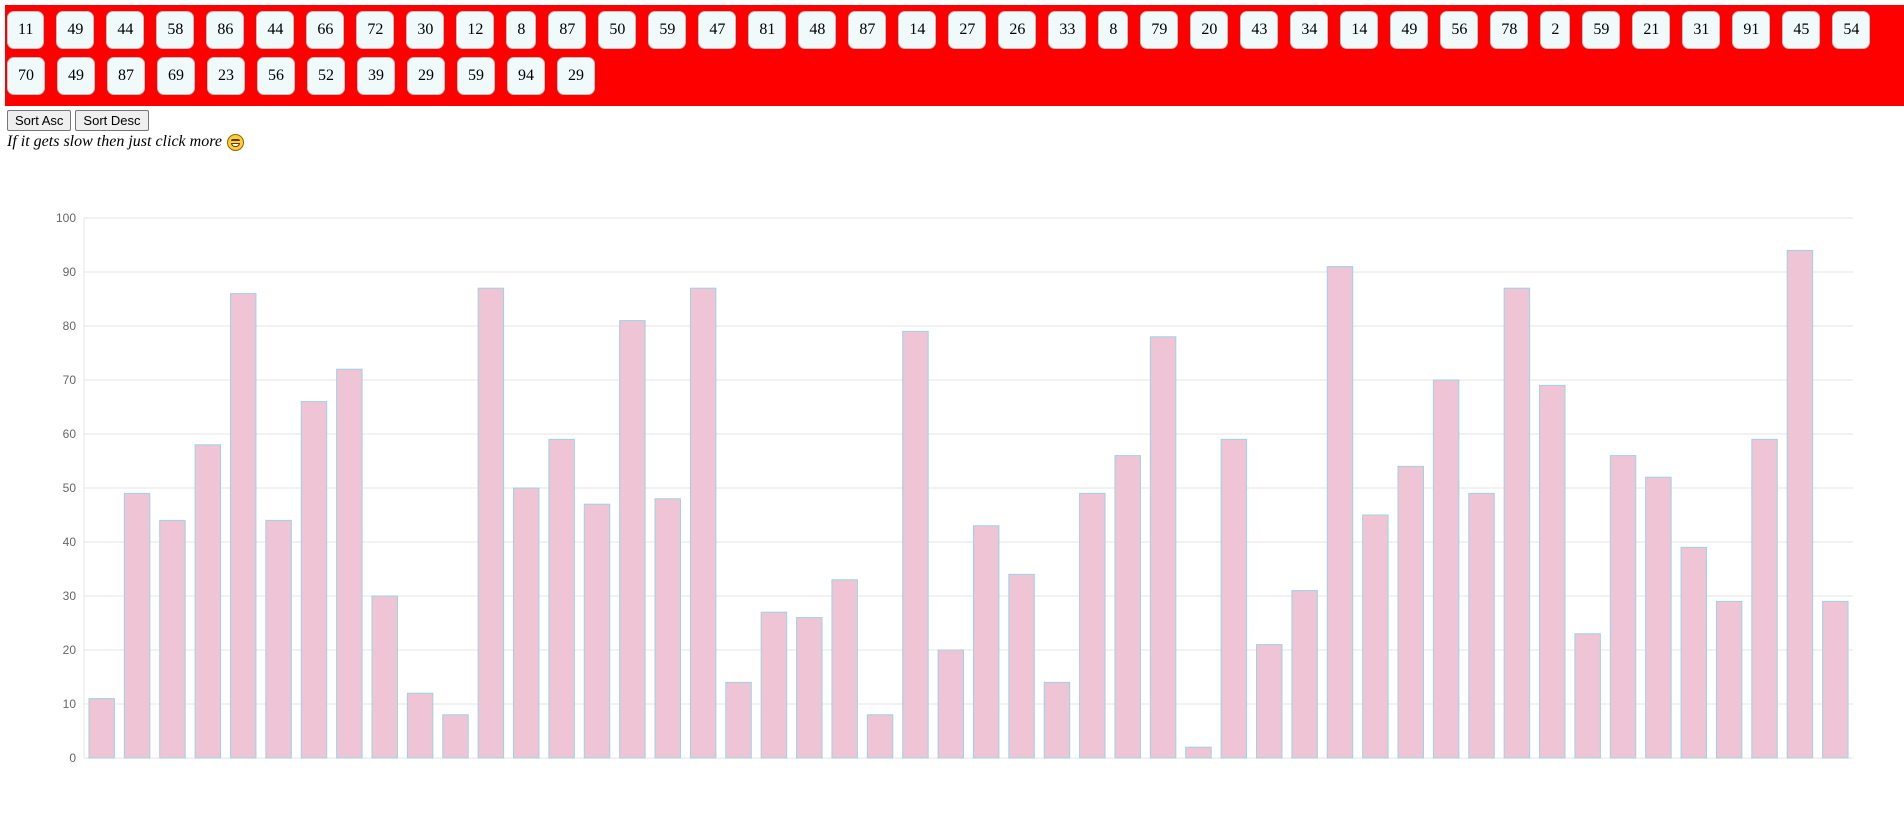  I want to click on number-chip: 27, so click(967, 30).